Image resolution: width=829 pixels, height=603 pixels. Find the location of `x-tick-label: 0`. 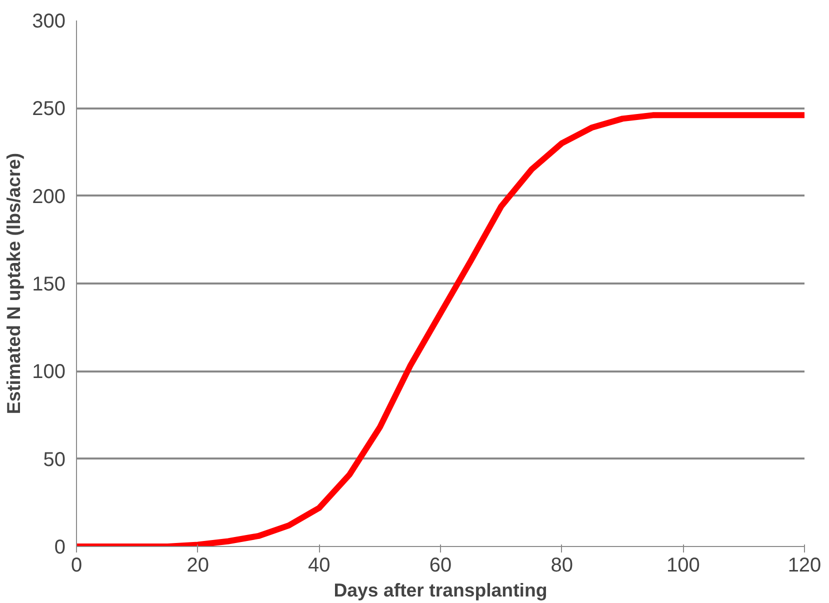

x-tick-label: 0 is located at coordinates (76, 565).